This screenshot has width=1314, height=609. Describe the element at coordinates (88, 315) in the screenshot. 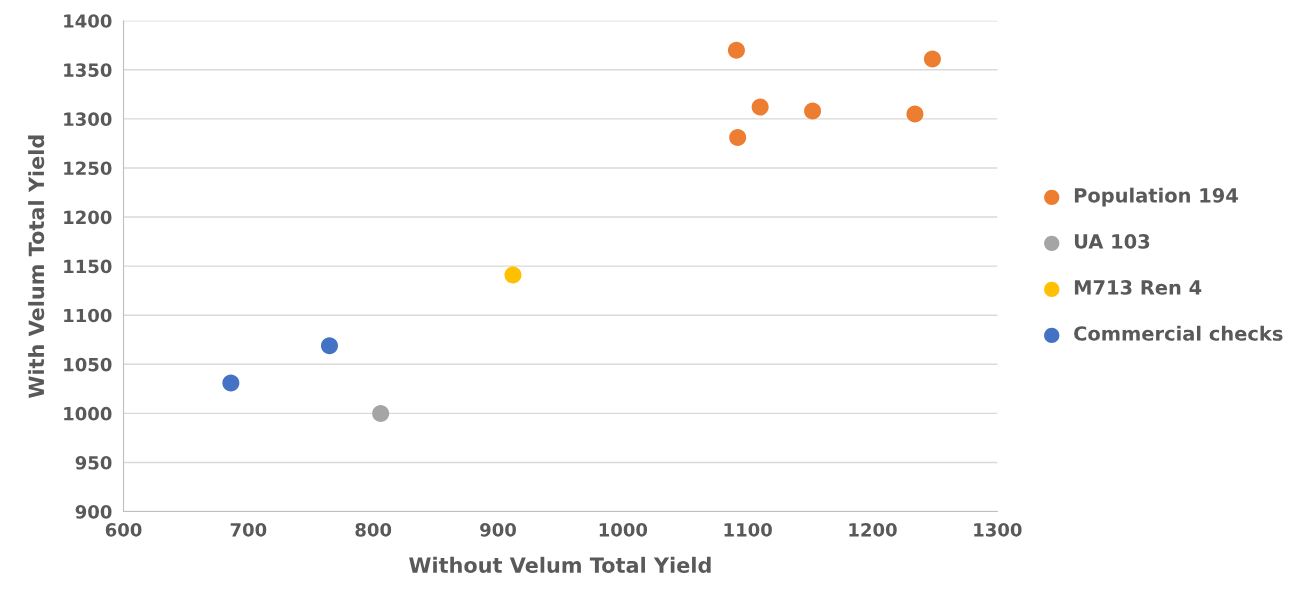

I see `y-tick-label: 1100` at that location.